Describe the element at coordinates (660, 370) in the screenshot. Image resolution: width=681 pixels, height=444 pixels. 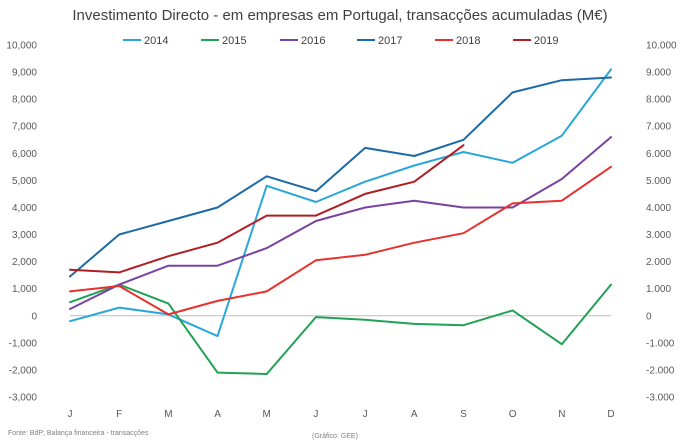
I see `y-tick-label-right: -2.000` at that location.